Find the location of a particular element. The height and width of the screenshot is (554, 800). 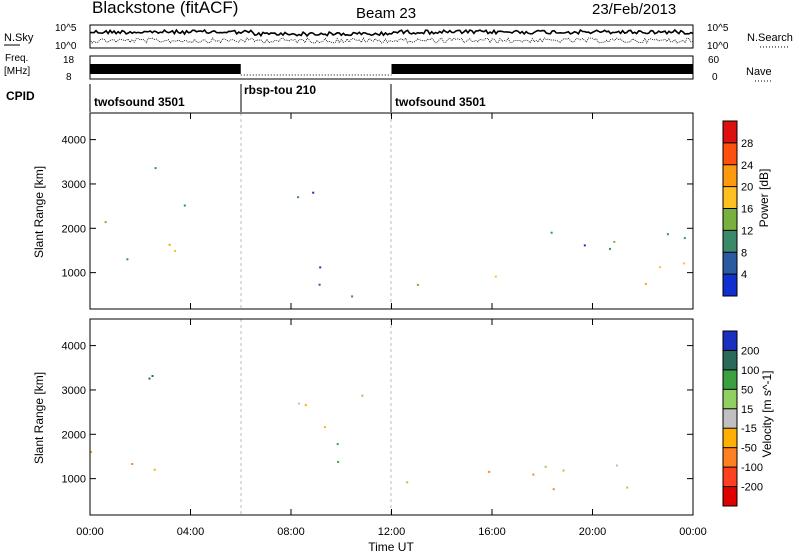

colorbar-tick-label: 16 is located at coordinates (747, 210).